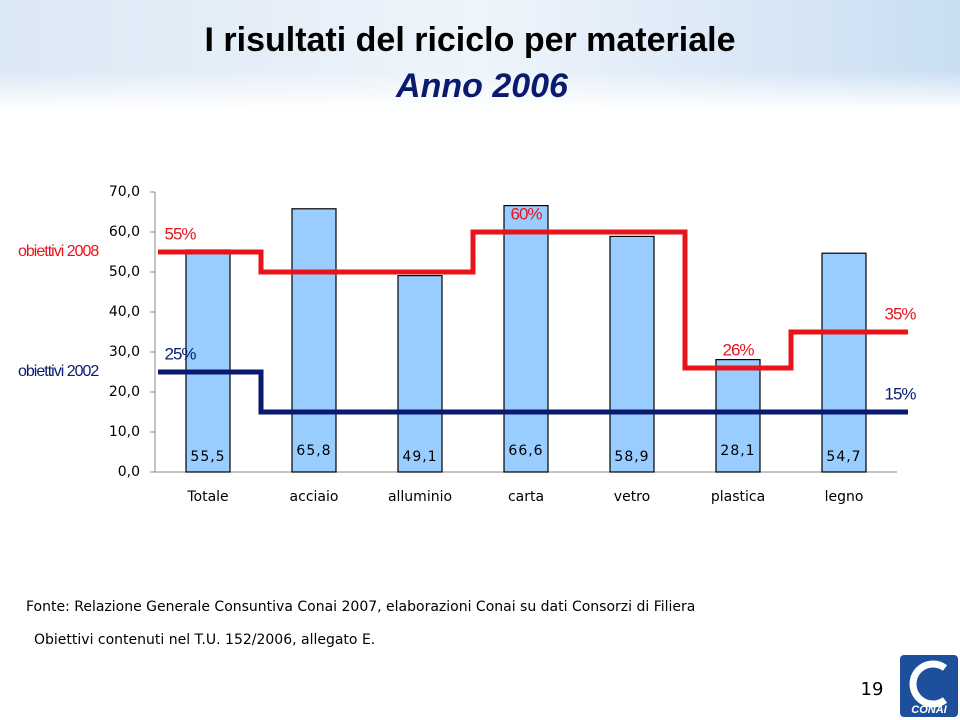  Describe the element at coordinates (124, 392) in the screenshot. I see `y-tick-label: 20,0` at that location.